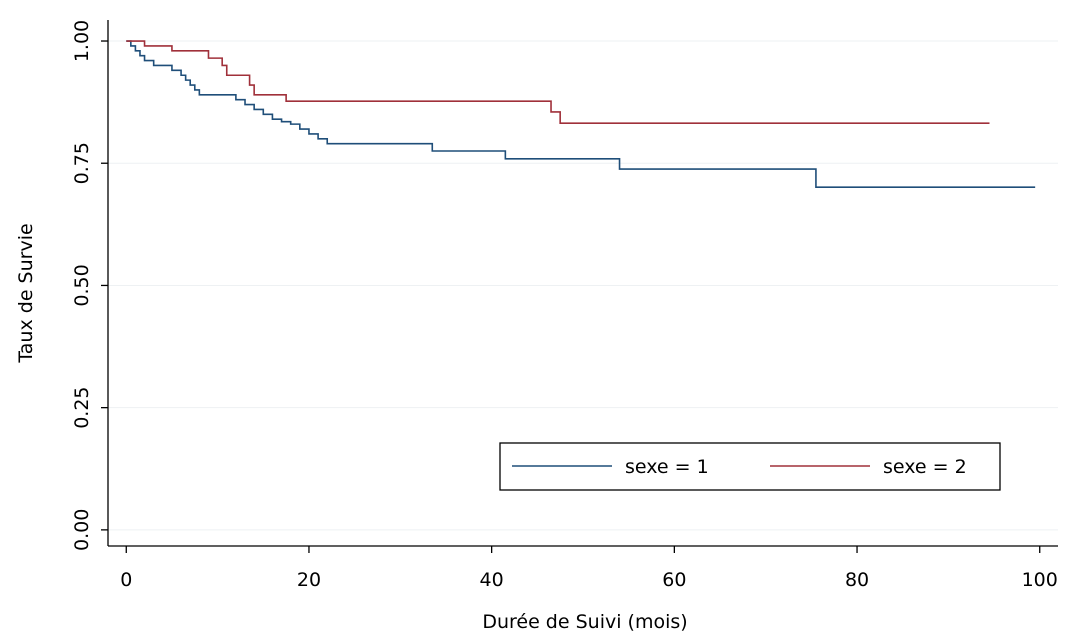 This screenshot has width=1070, height=641. What do you see at coordinates (82, 285) in the screenshot?
I see `y-tick-label: 0.50` at bounding box center [82, 285].